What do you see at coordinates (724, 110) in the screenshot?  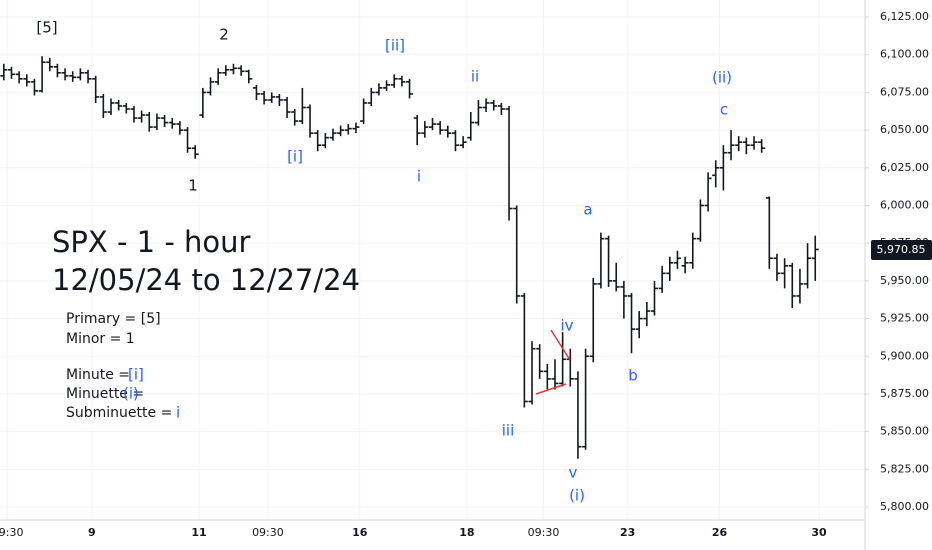 I see `wave-label: c` at bounding box center [724, 110].